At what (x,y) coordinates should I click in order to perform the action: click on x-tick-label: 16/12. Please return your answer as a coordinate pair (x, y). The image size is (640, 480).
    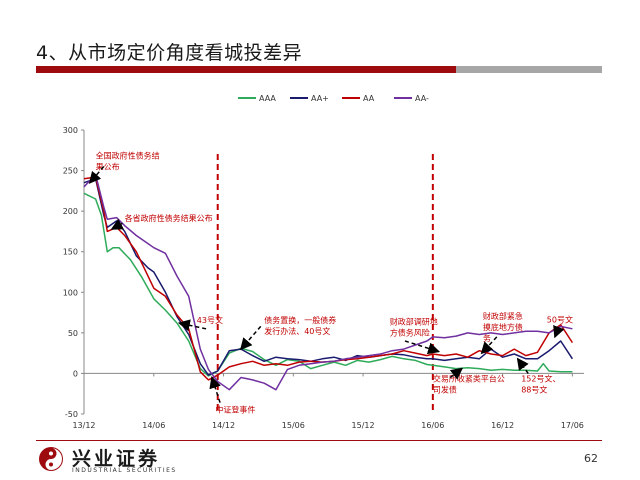
    Looking at the image, I should click on (502, 425).